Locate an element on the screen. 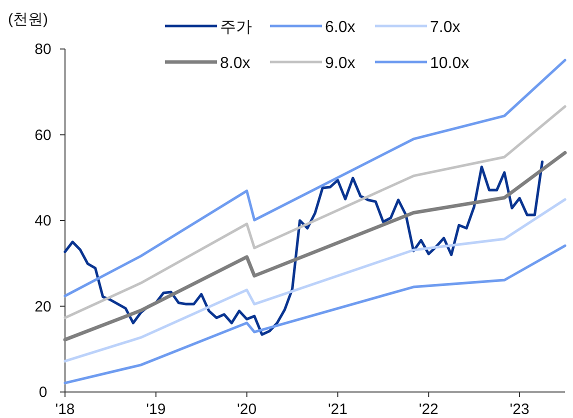 The image size is (573, 418). xtick: '23 is located at coordinates (520, 409).